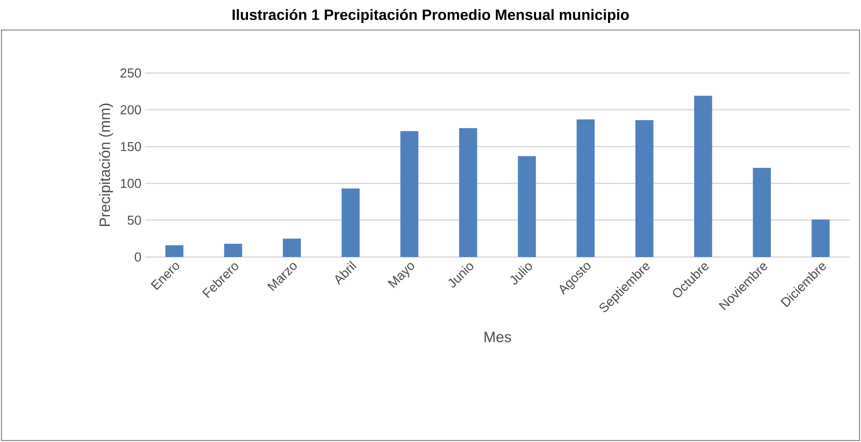 The image size is (861, 442). I want to click on y-tick-label: 150, so click(130, 147).